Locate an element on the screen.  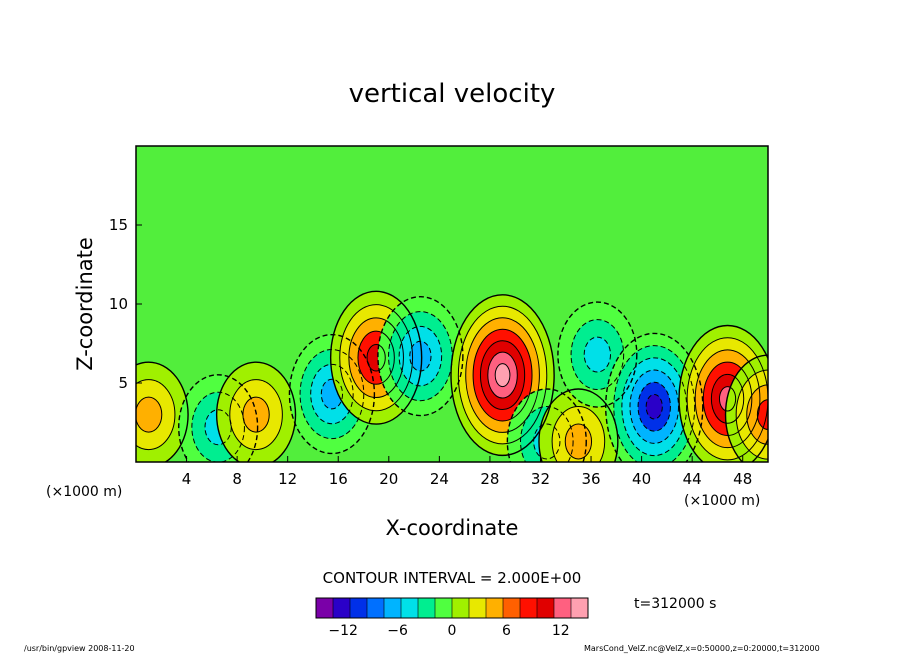
y-tick-label: 5 is located at coordinates (123, 383).